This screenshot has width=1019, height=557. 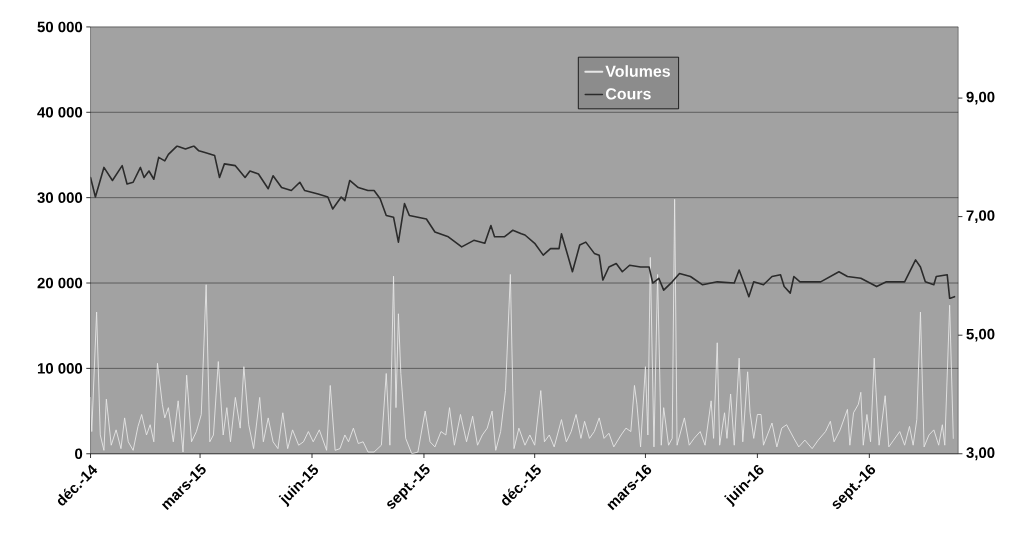 What do you see at coordinates (980, 453) in the screenshot?
I see `y2-tick-label: 3,00` at bounding box center [980, 453].